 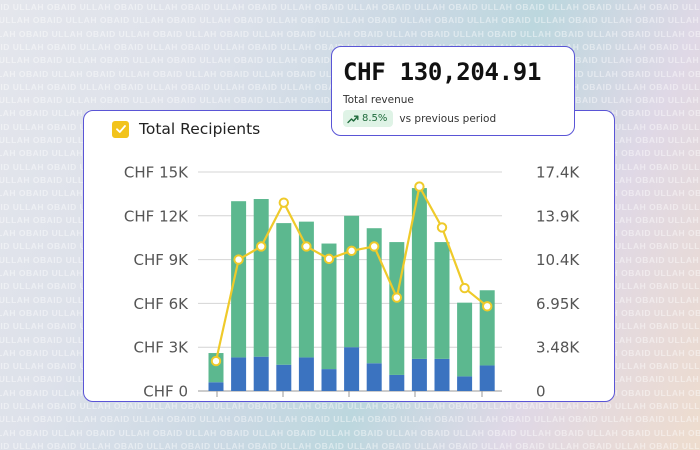 I want to click on y-right-tick-label: 10.4K, so click(x=558, y=260).